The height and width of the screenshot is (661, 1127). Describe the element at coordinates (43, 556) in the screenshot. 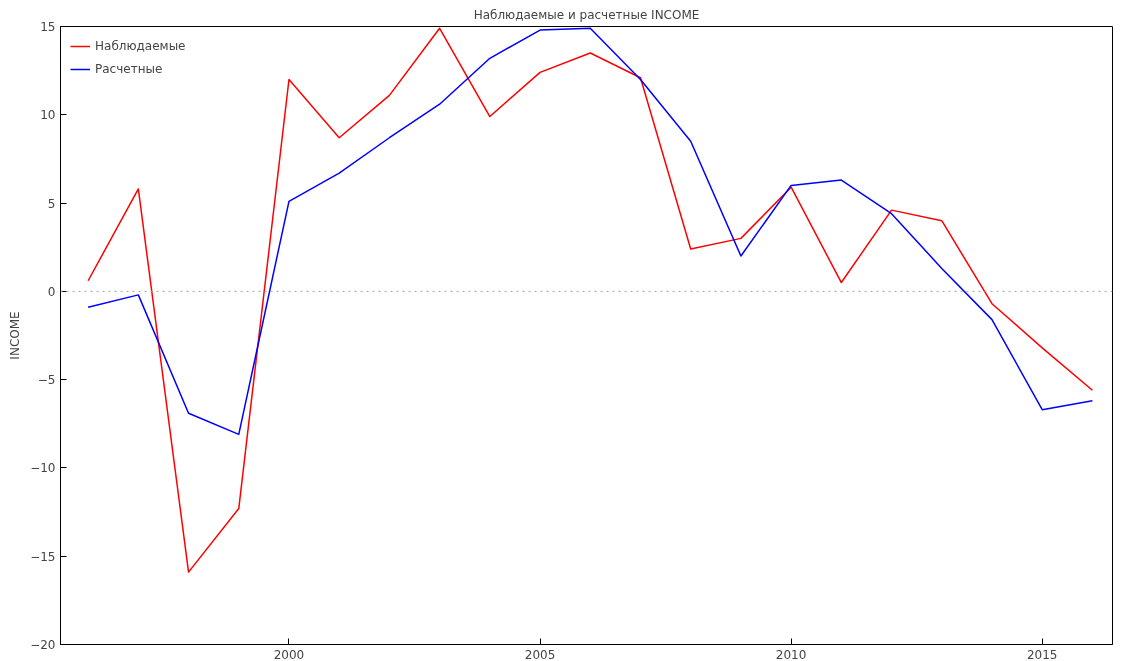

I see `y-tick-label: −15` at that location.